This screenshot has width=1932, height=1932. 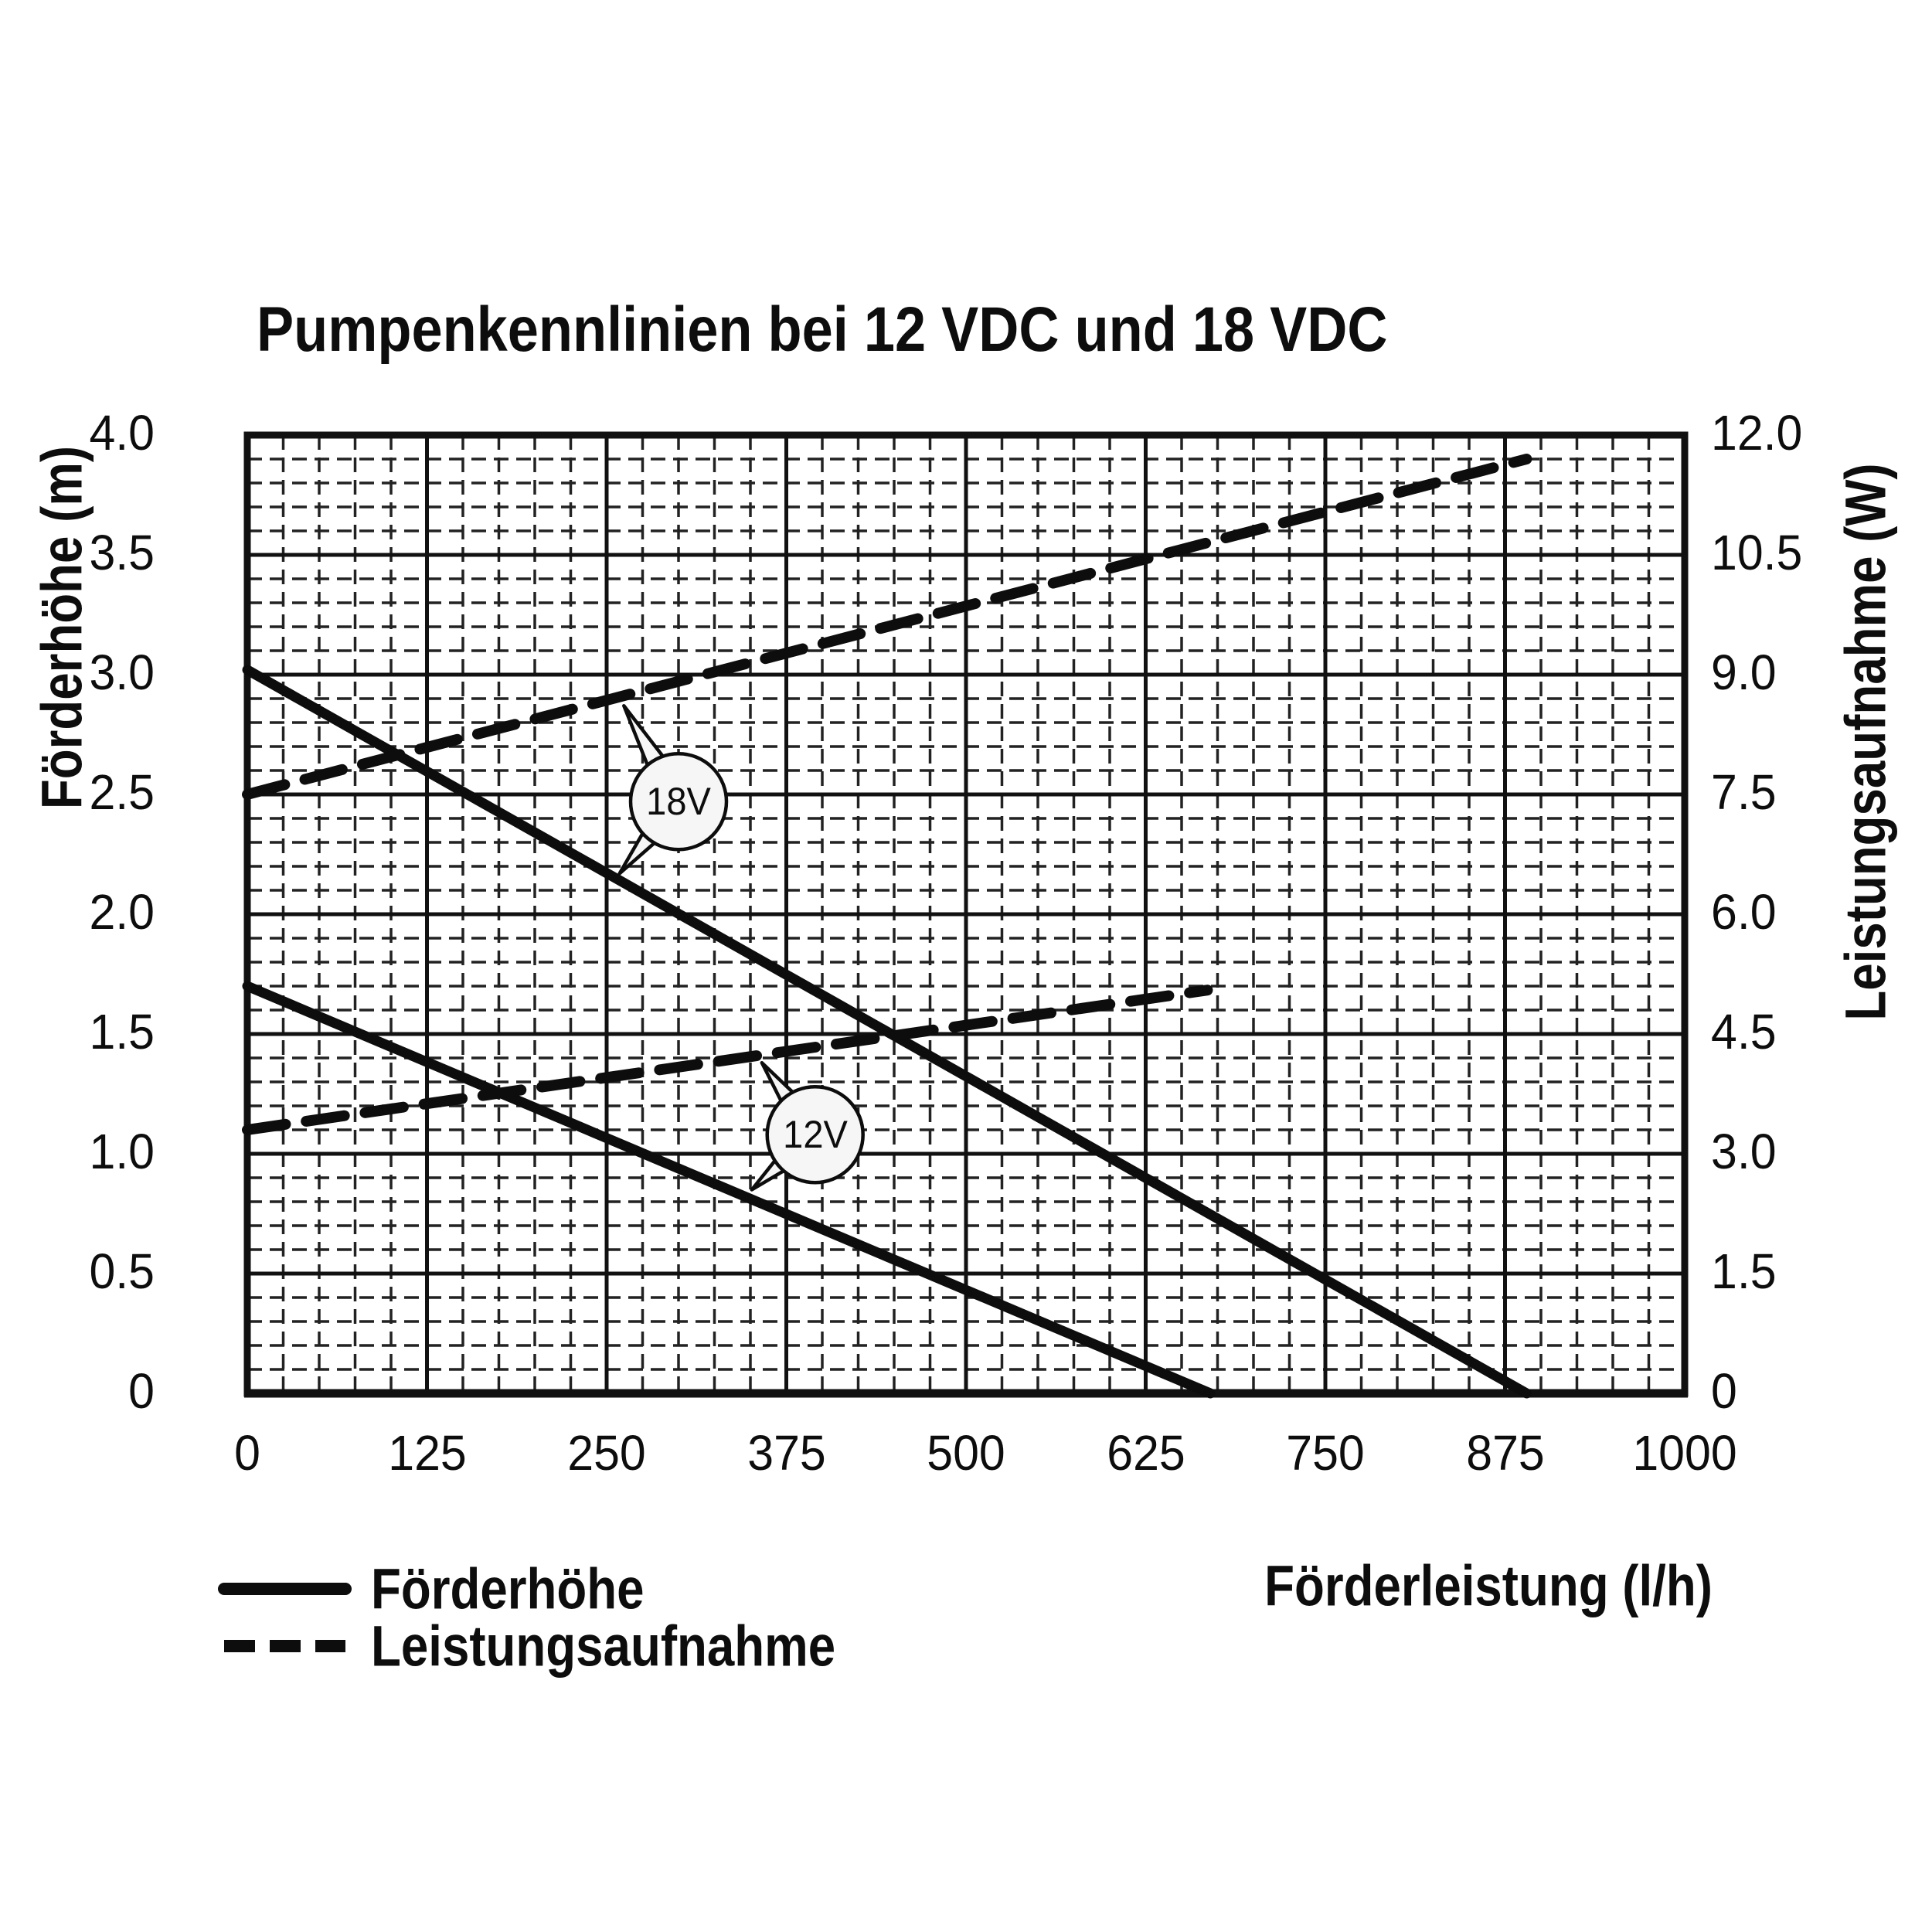 I want to click on y-left-tick-0.5: 0.5, so click(x=122, y=1271).